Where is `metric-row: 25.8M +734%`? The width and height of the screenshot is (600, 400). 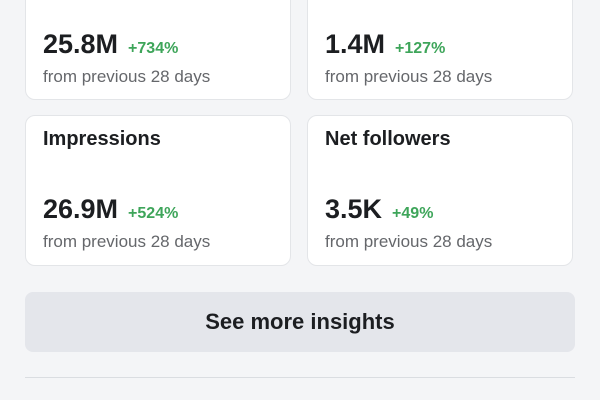 metric-row: 25.8M +734% is located at coordinates (110, 44).